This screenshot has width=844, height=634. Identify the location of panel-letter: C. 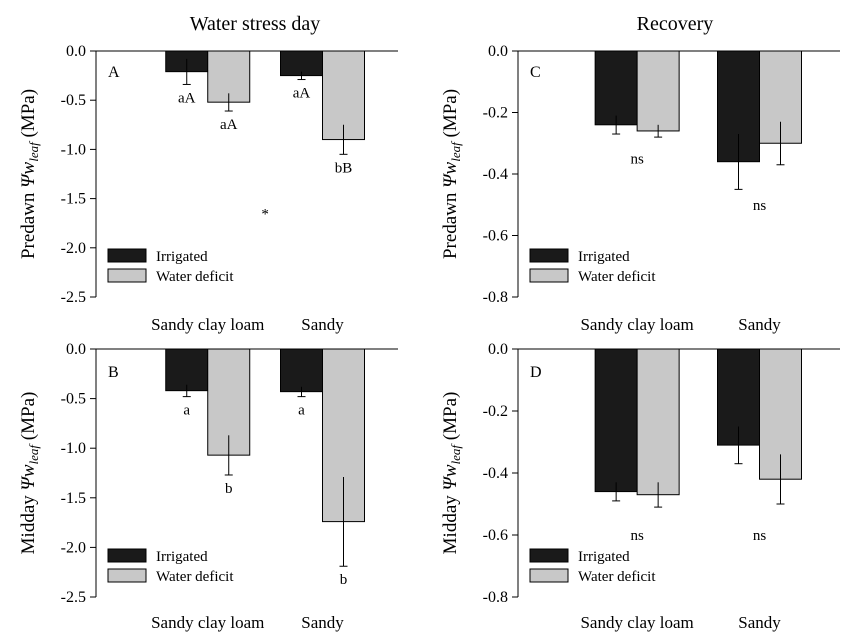
(535, 72).